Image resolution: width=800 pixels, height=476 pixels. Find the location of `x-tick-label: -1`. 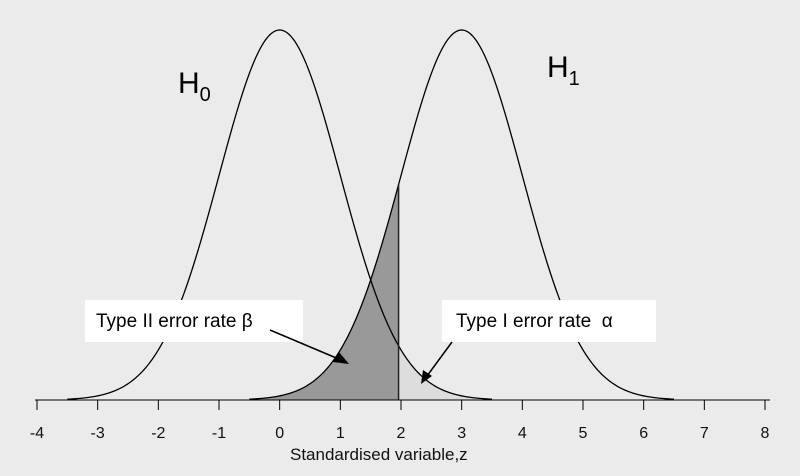

x-tick-label: -1 is located at coordinates (219, 433).